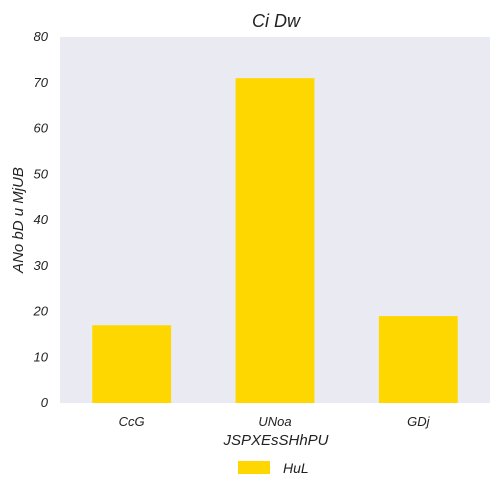  I want to click on y-tick-label: 50, so click(41, 173).